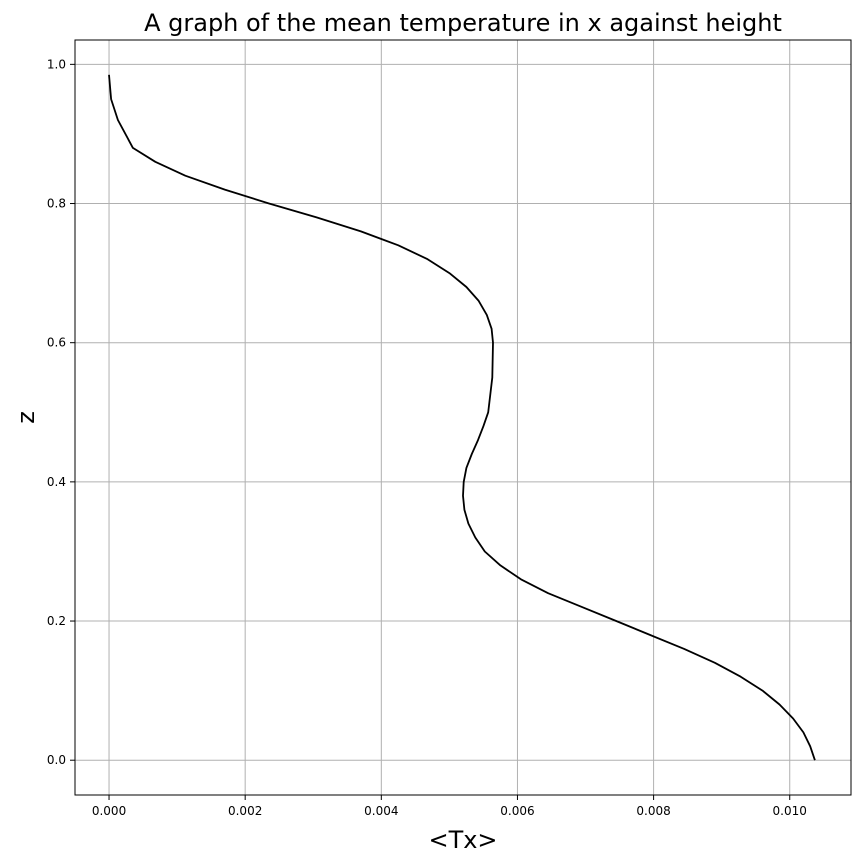 The height and width of the screenshot is (862, 860). I want to click on x-tick-label: 0.006, so click(517, 811).